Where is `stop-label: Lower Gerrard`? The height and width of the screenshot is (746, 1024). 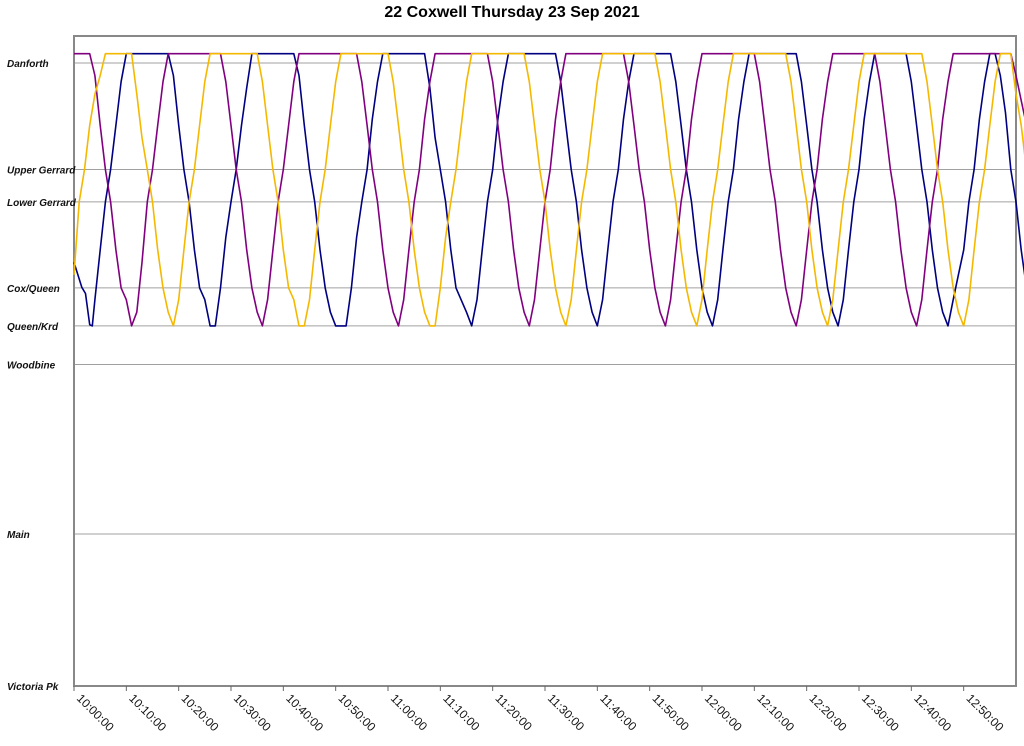 stop-label: Lower Gerrard is located at coordinates (42, 203).